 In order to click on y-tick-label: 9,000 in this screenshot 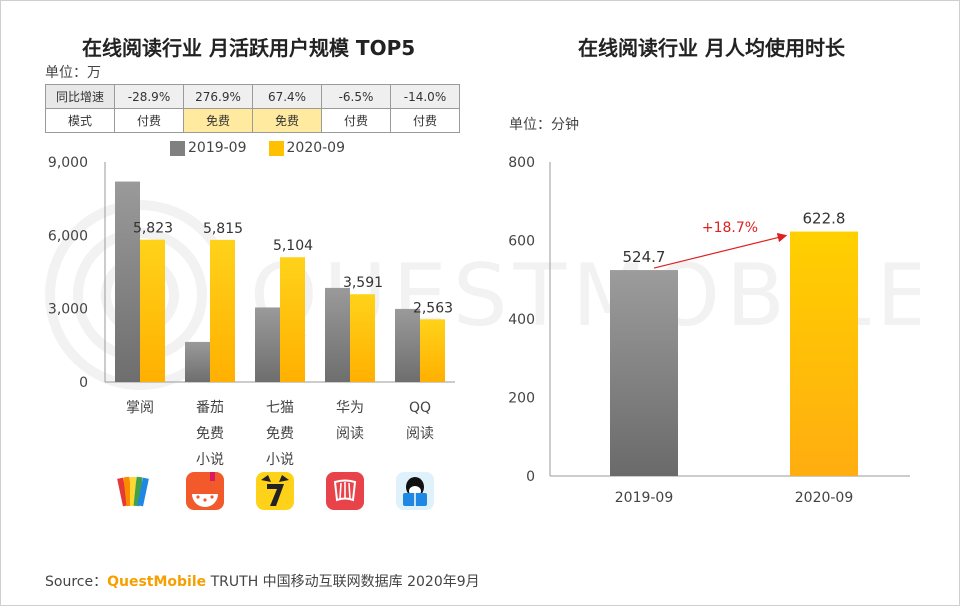, I will do `click(68, 163)`.